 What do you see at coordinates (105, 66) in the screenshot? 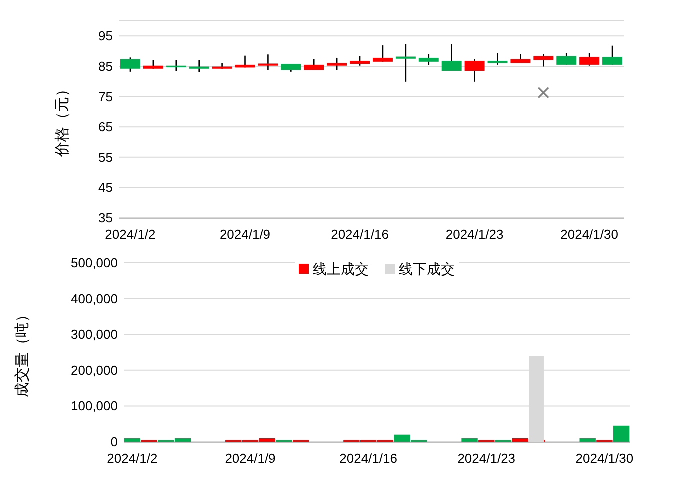
I see `y-tick-label: 85` at bounding box center [105, 66].